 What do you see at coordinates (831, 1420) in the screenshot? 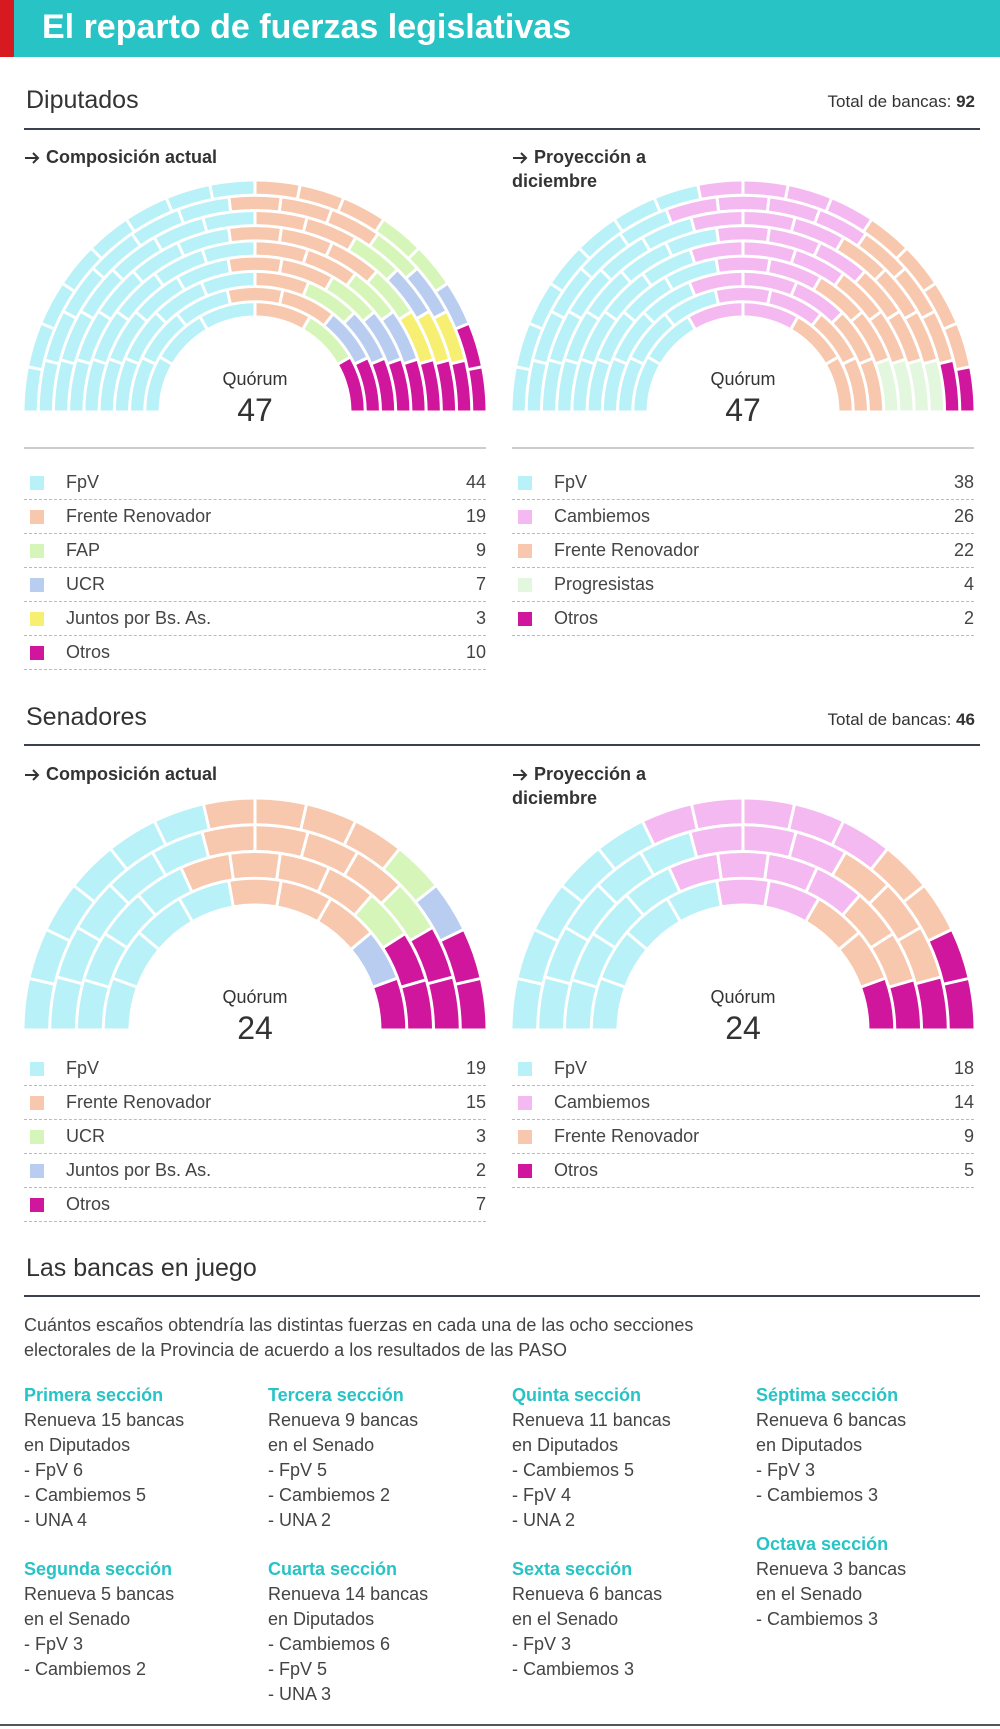
I see `section-line: Renueva 6 bancas` at bounding box center [831, 1420].